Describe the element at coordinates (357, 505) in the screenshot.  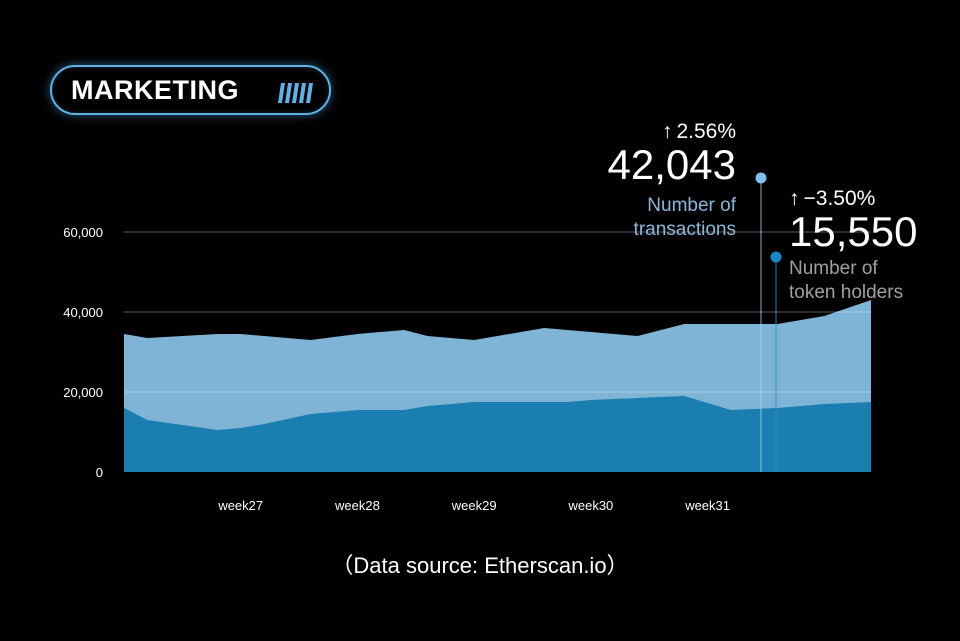
I see `x-tick-label: week28` at that location.